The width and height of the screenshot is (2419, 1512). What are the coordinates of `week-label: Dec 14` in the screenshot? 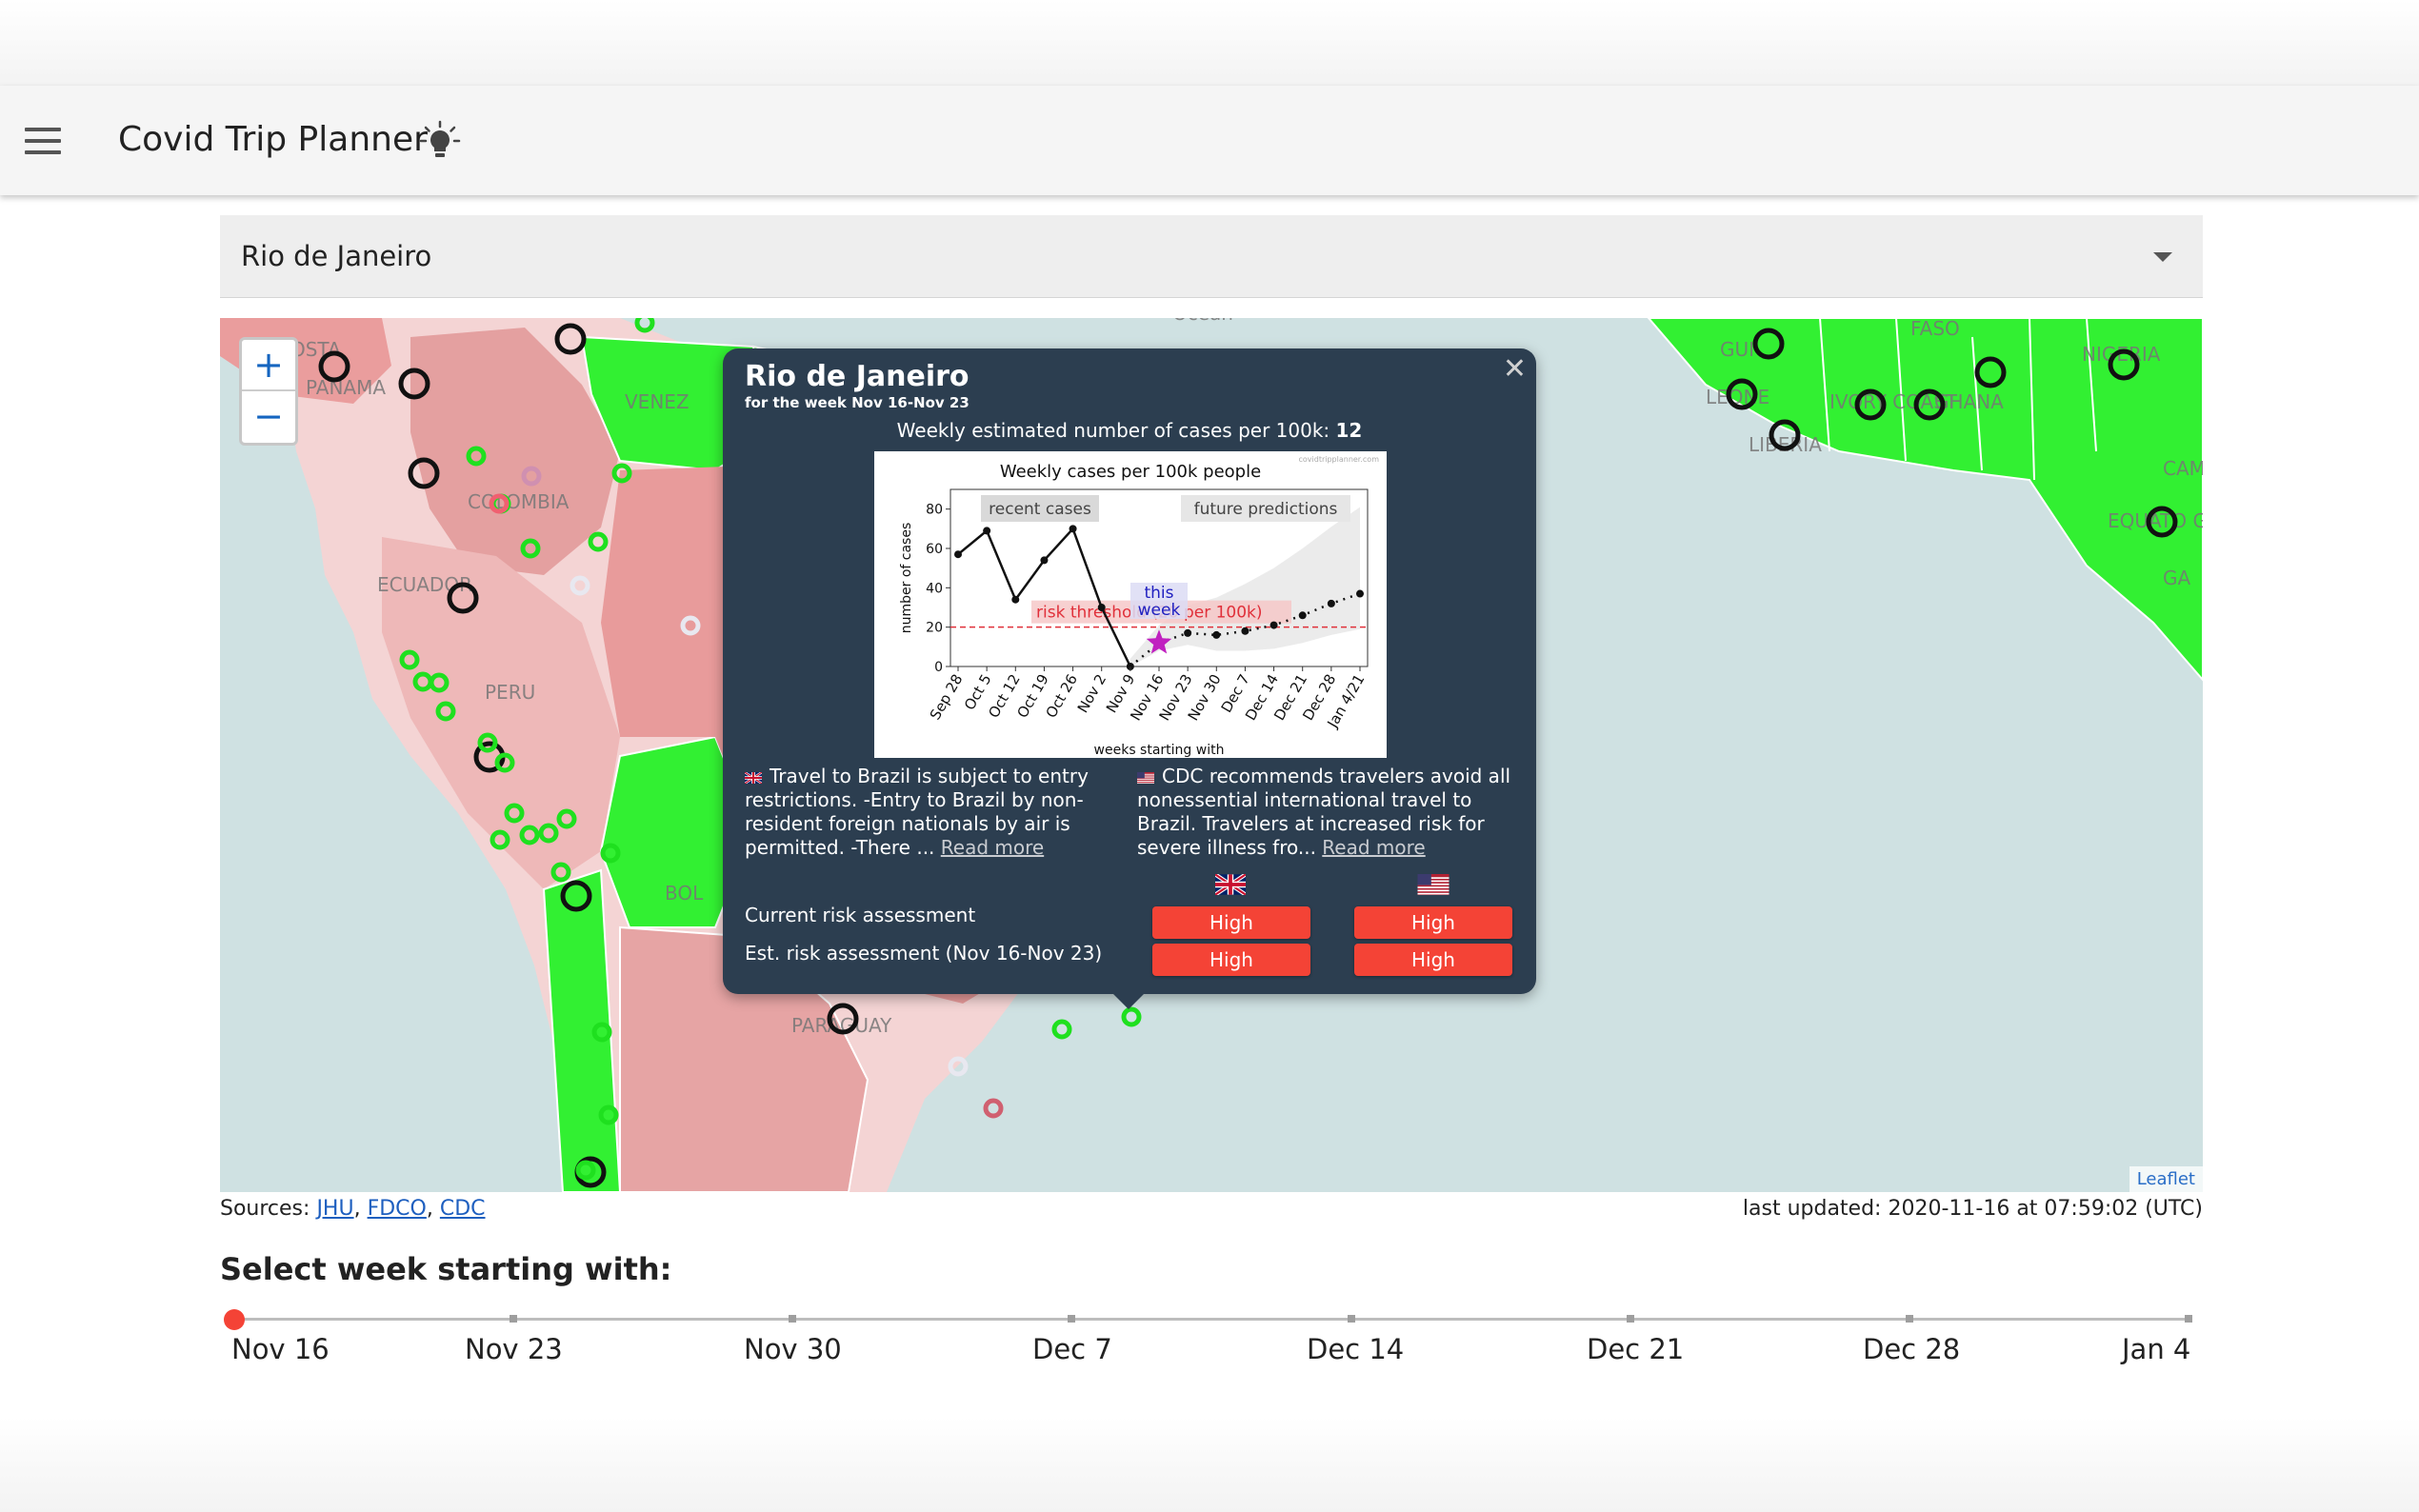 It's located at (1356, 1349).